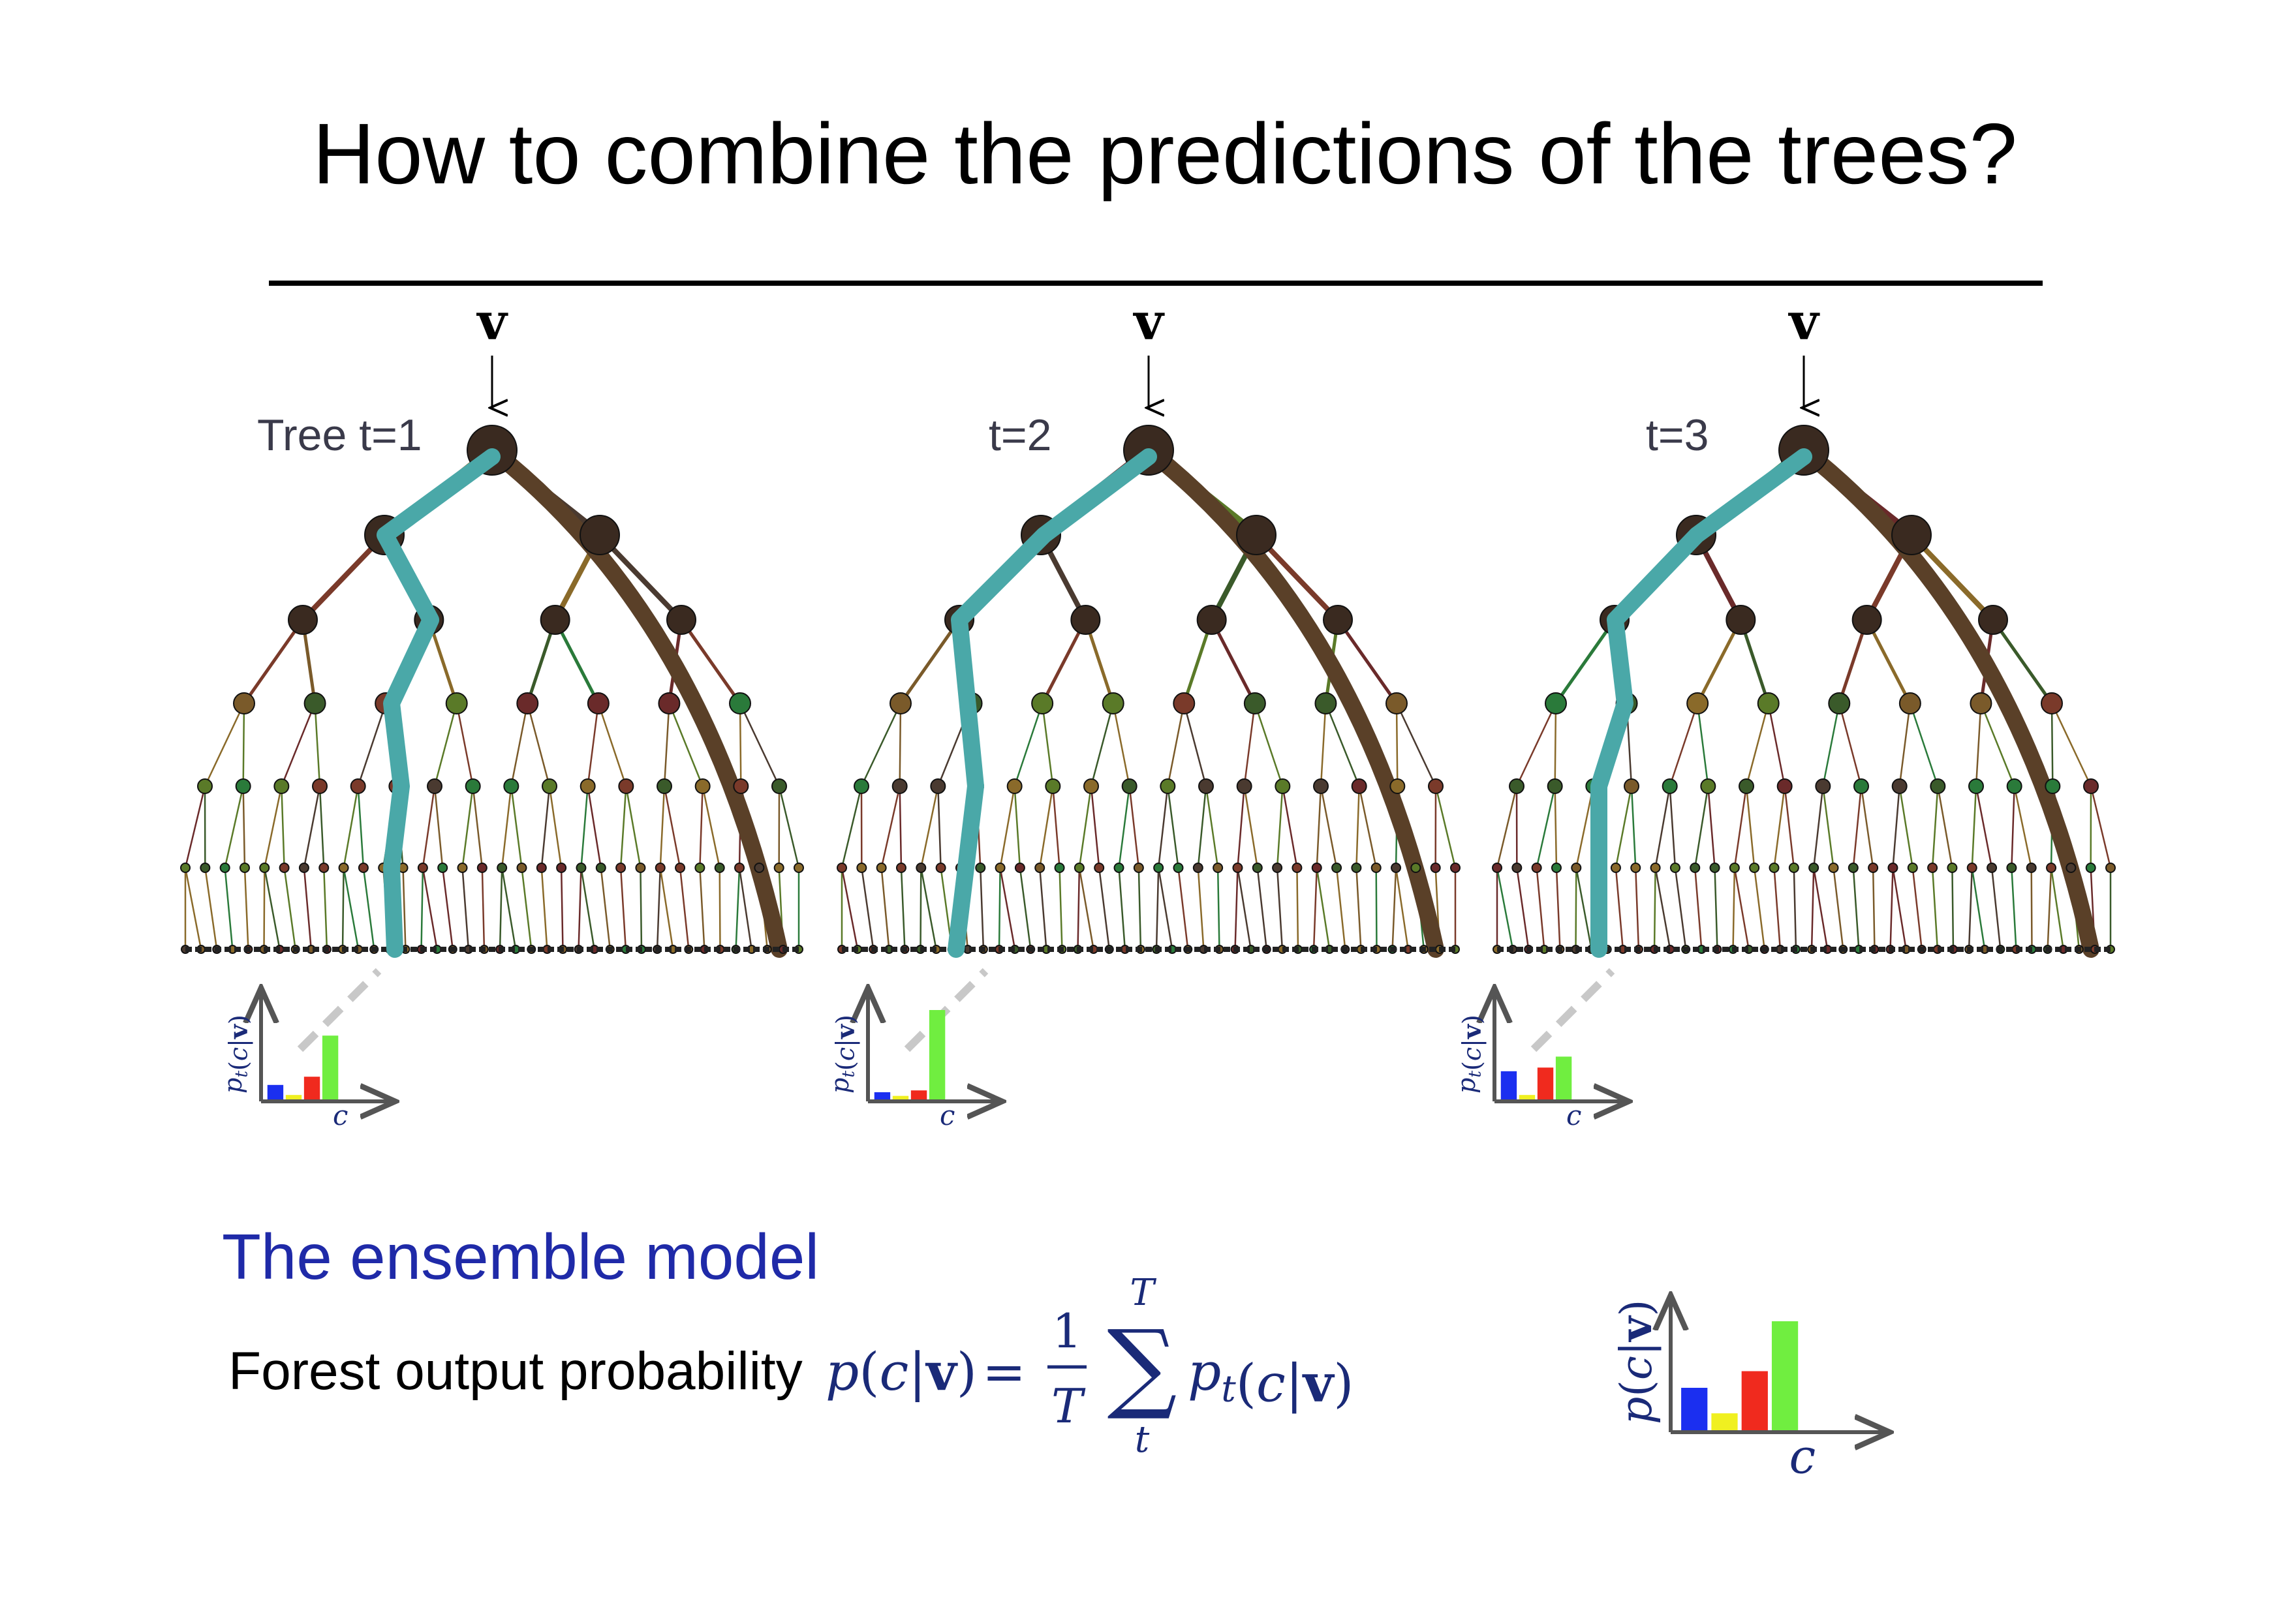  What do you see at coordinates (340, 435) in the screenshot?
I see `tree-label: Tree t=1` at bounding box center [340, 435].